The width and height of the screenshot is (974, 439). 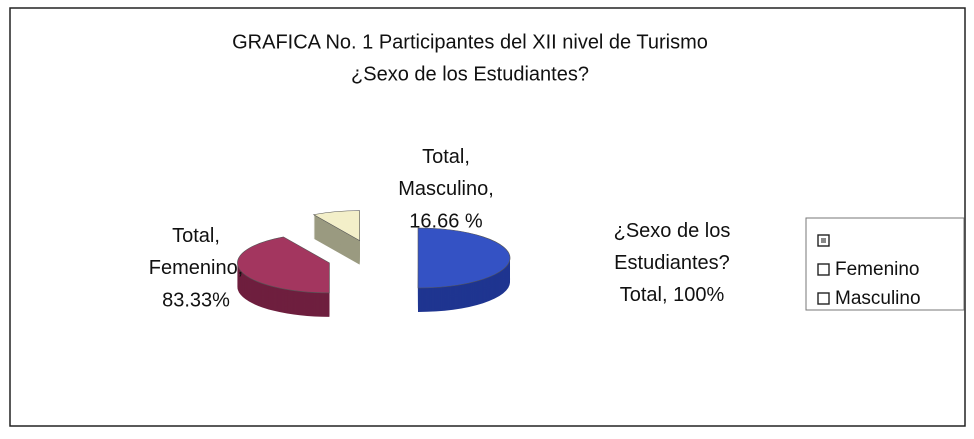 I want to click on data-label: ¿Sexo de los, so click(x=672, y=231).